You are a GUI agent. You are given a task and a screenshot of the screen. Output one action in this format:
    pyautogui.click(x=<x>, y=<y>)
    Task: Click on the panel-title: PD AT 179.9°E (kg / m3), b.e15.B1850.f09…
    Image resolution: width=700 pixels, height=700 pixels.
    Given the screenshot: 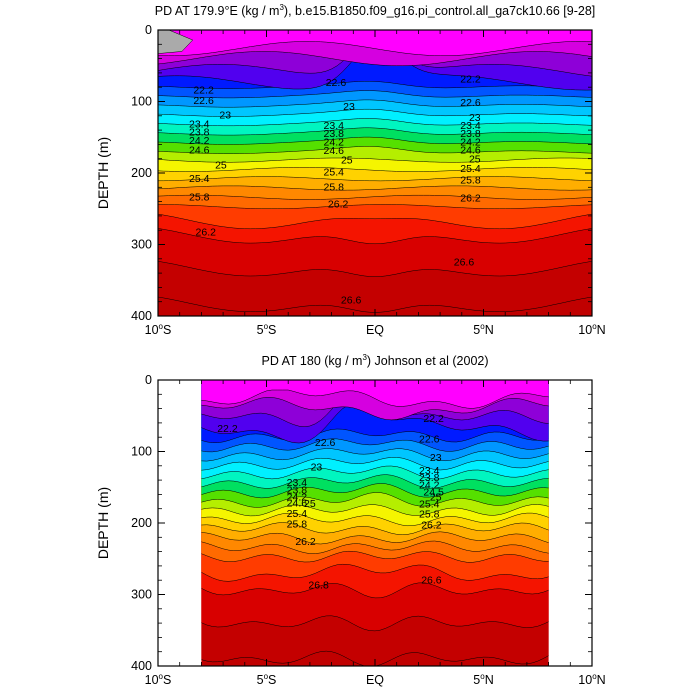 What is the action you would take?
    pyautogui.click(x=375, y=10)
    